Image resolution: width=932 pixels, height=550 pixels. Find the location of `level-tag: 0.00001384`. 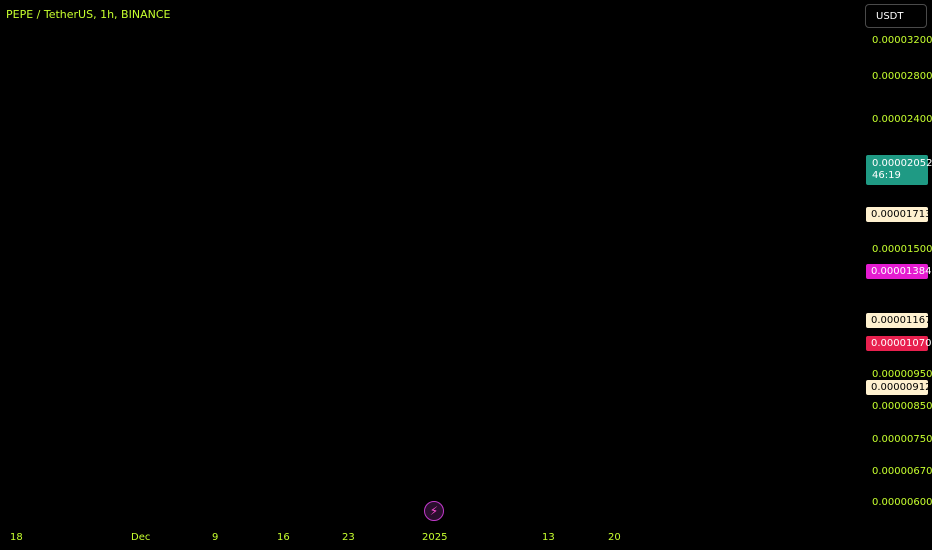

level-tag: 0.00001384 is located at coordinates (898, 271).